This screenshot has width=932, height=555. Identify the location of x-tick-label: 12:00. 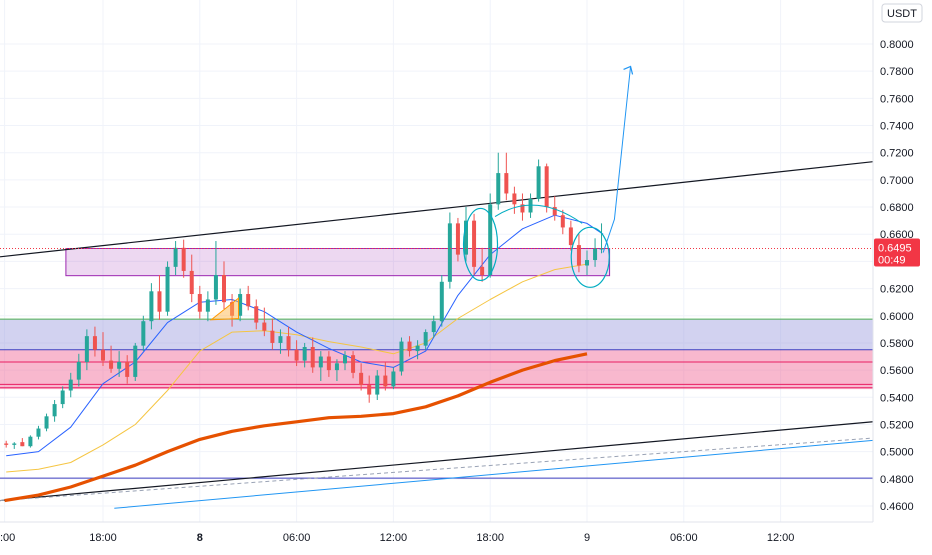
(394, 538).